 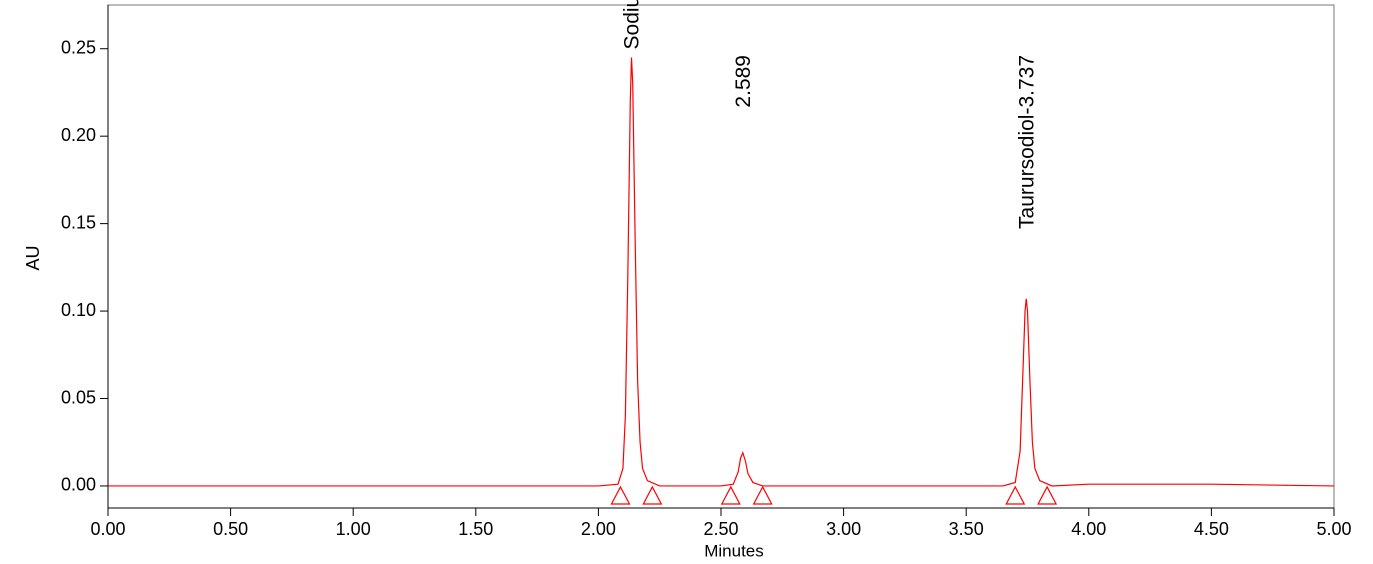 What do you see at coordinates (230, 529) in the screenshot?
I see `x-tick-label: 0.50` at bounding box center [230, 529].